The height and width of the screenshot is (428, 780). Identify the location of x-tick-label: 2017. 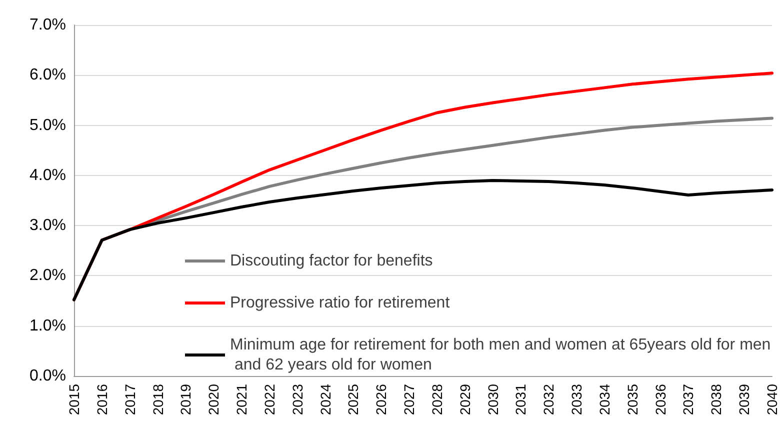
(130, 400).